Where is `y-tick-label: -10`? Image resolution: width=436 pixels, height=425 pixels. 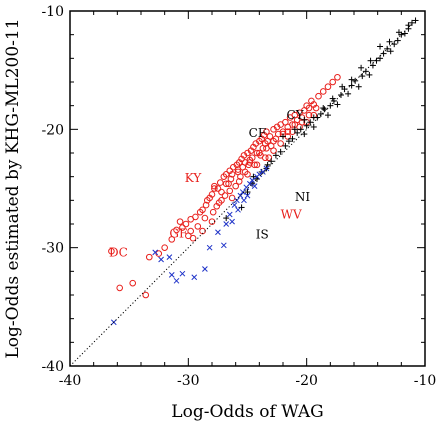 y-tick-label: -10 is located at coordinates (52, 12).